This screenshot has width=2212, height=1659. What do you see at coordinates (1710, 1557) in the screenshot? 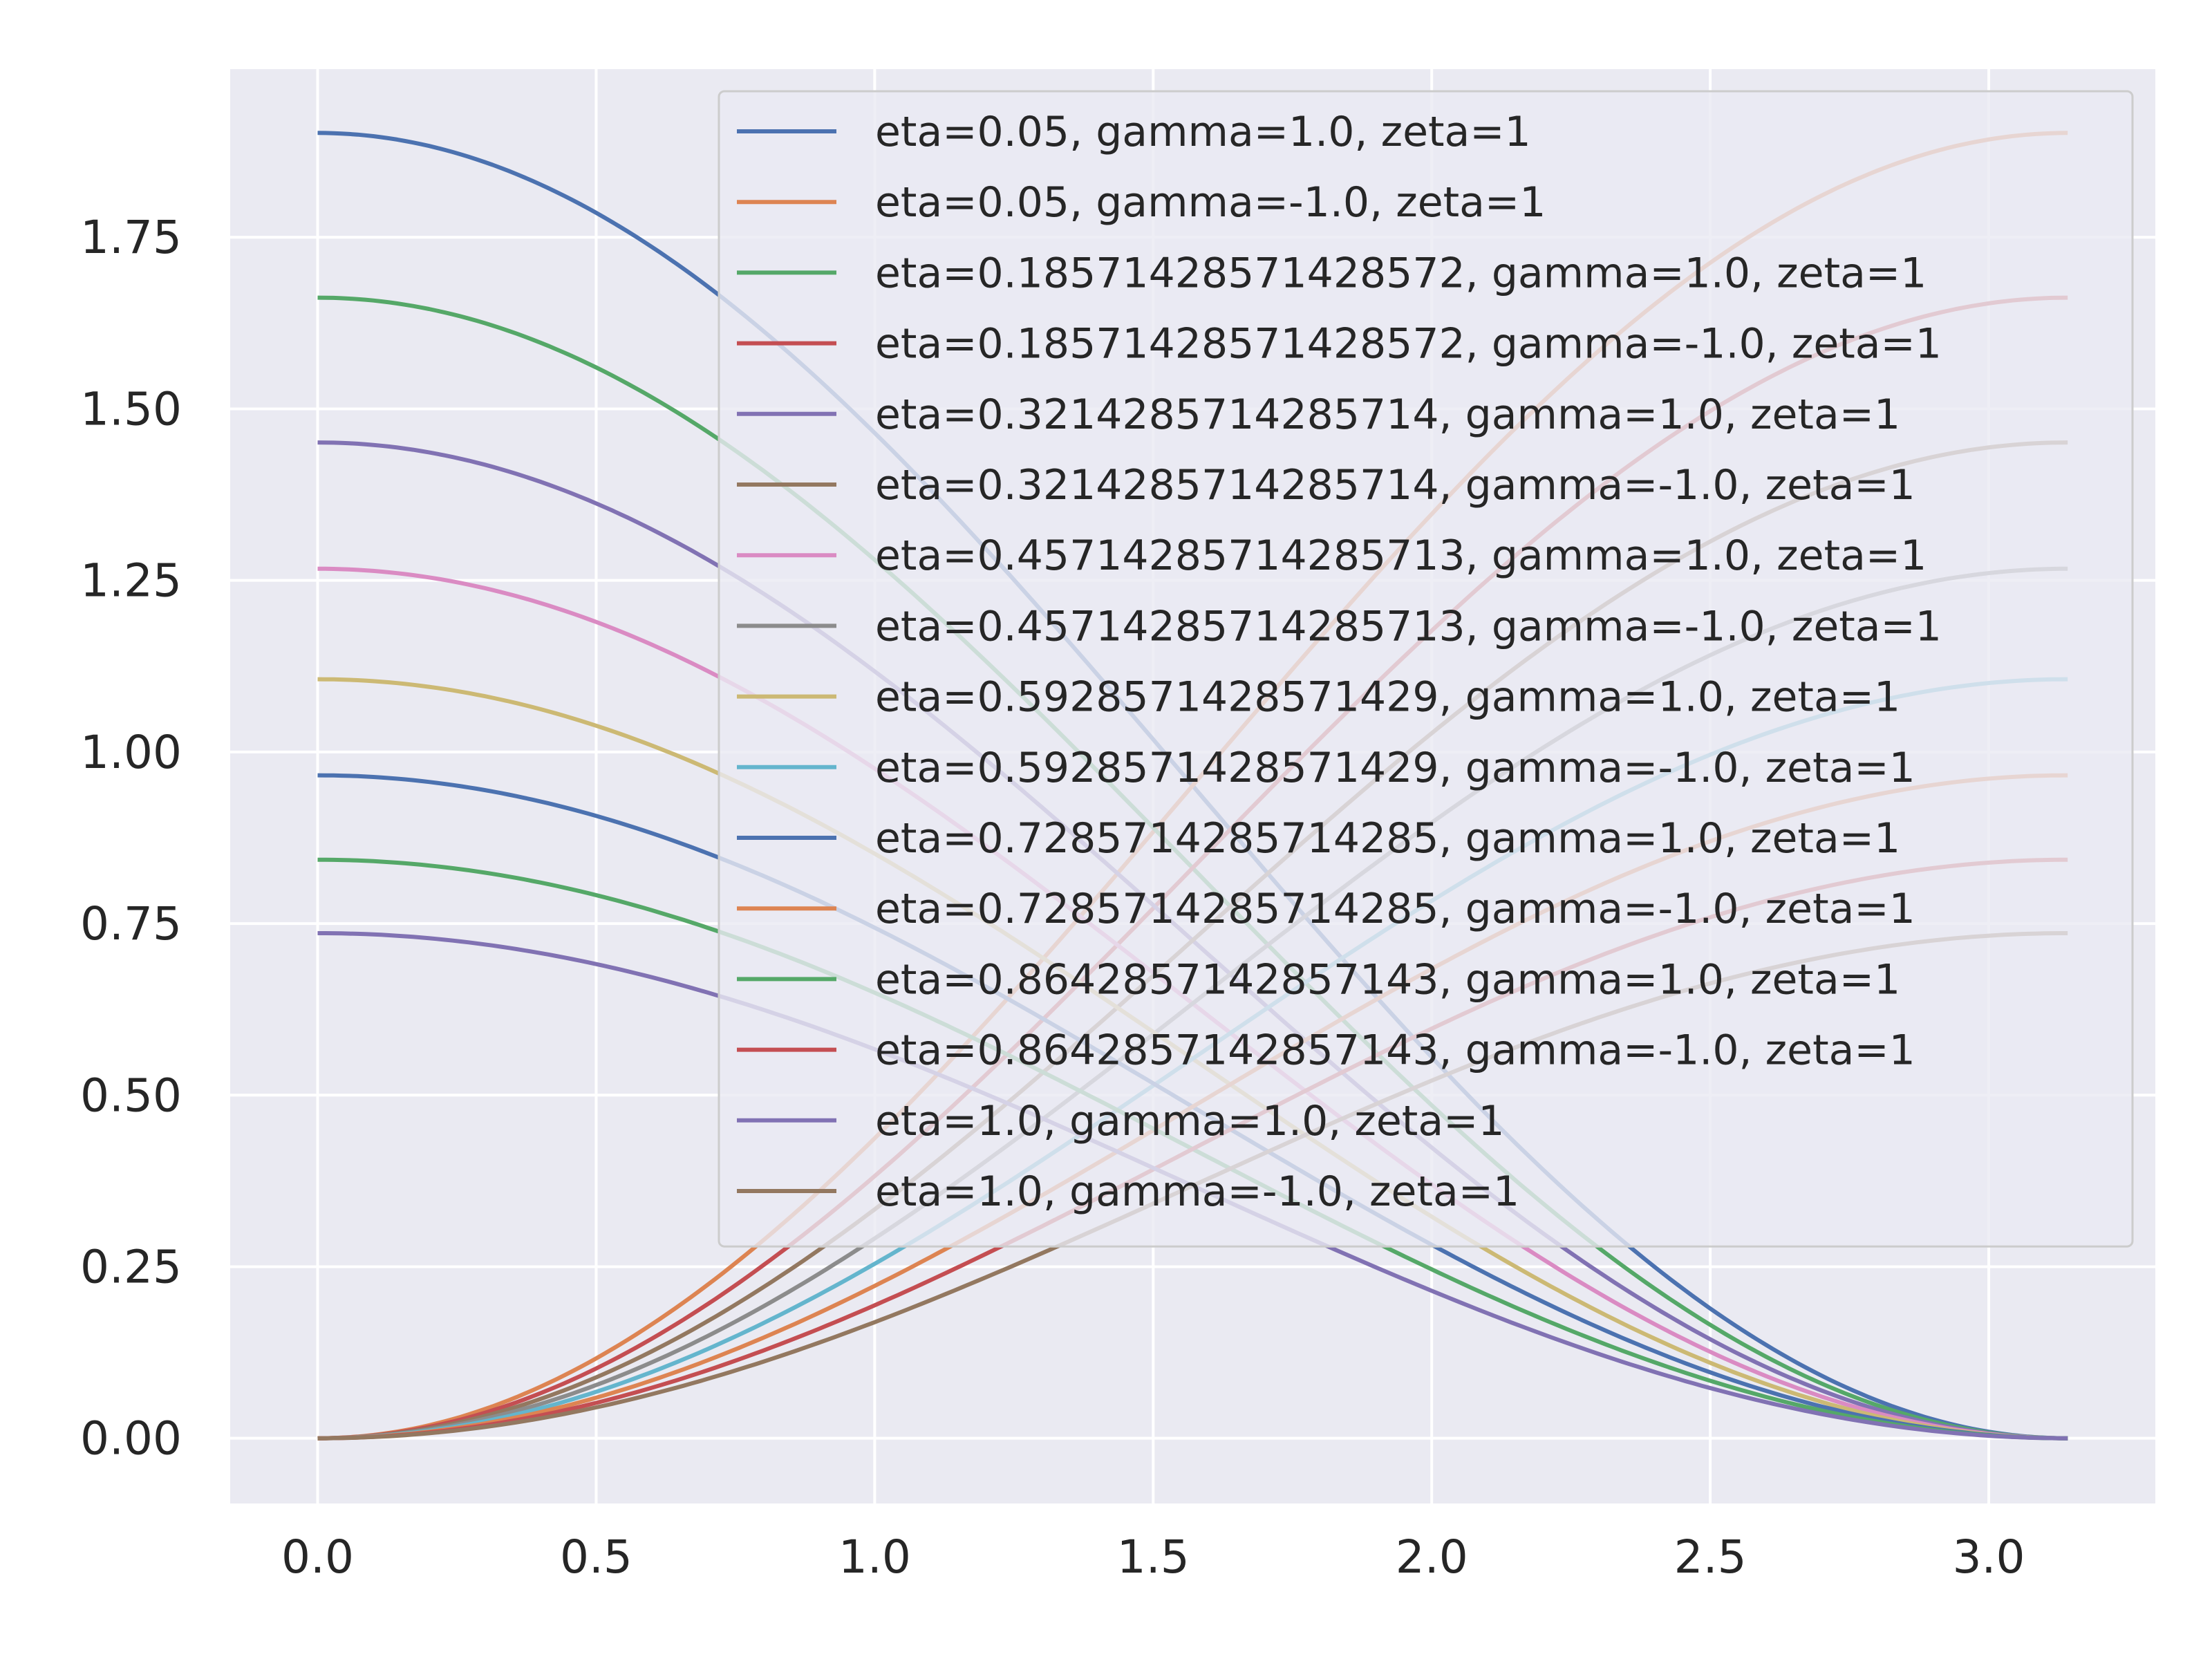
I see `x-tick-label: 2.5` at bounding box center [1710, 1557].